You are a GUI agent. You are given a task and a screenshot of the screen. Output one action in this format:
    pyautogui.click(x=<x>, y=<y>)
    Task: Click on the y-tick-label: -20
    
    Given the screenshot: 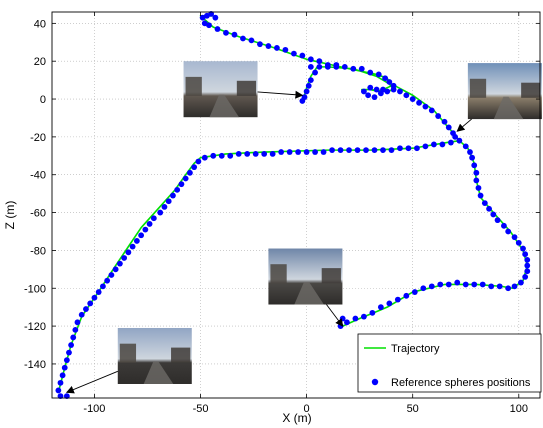 What is the action you would take?
    pyautogui.click(x=38, y=138)
    